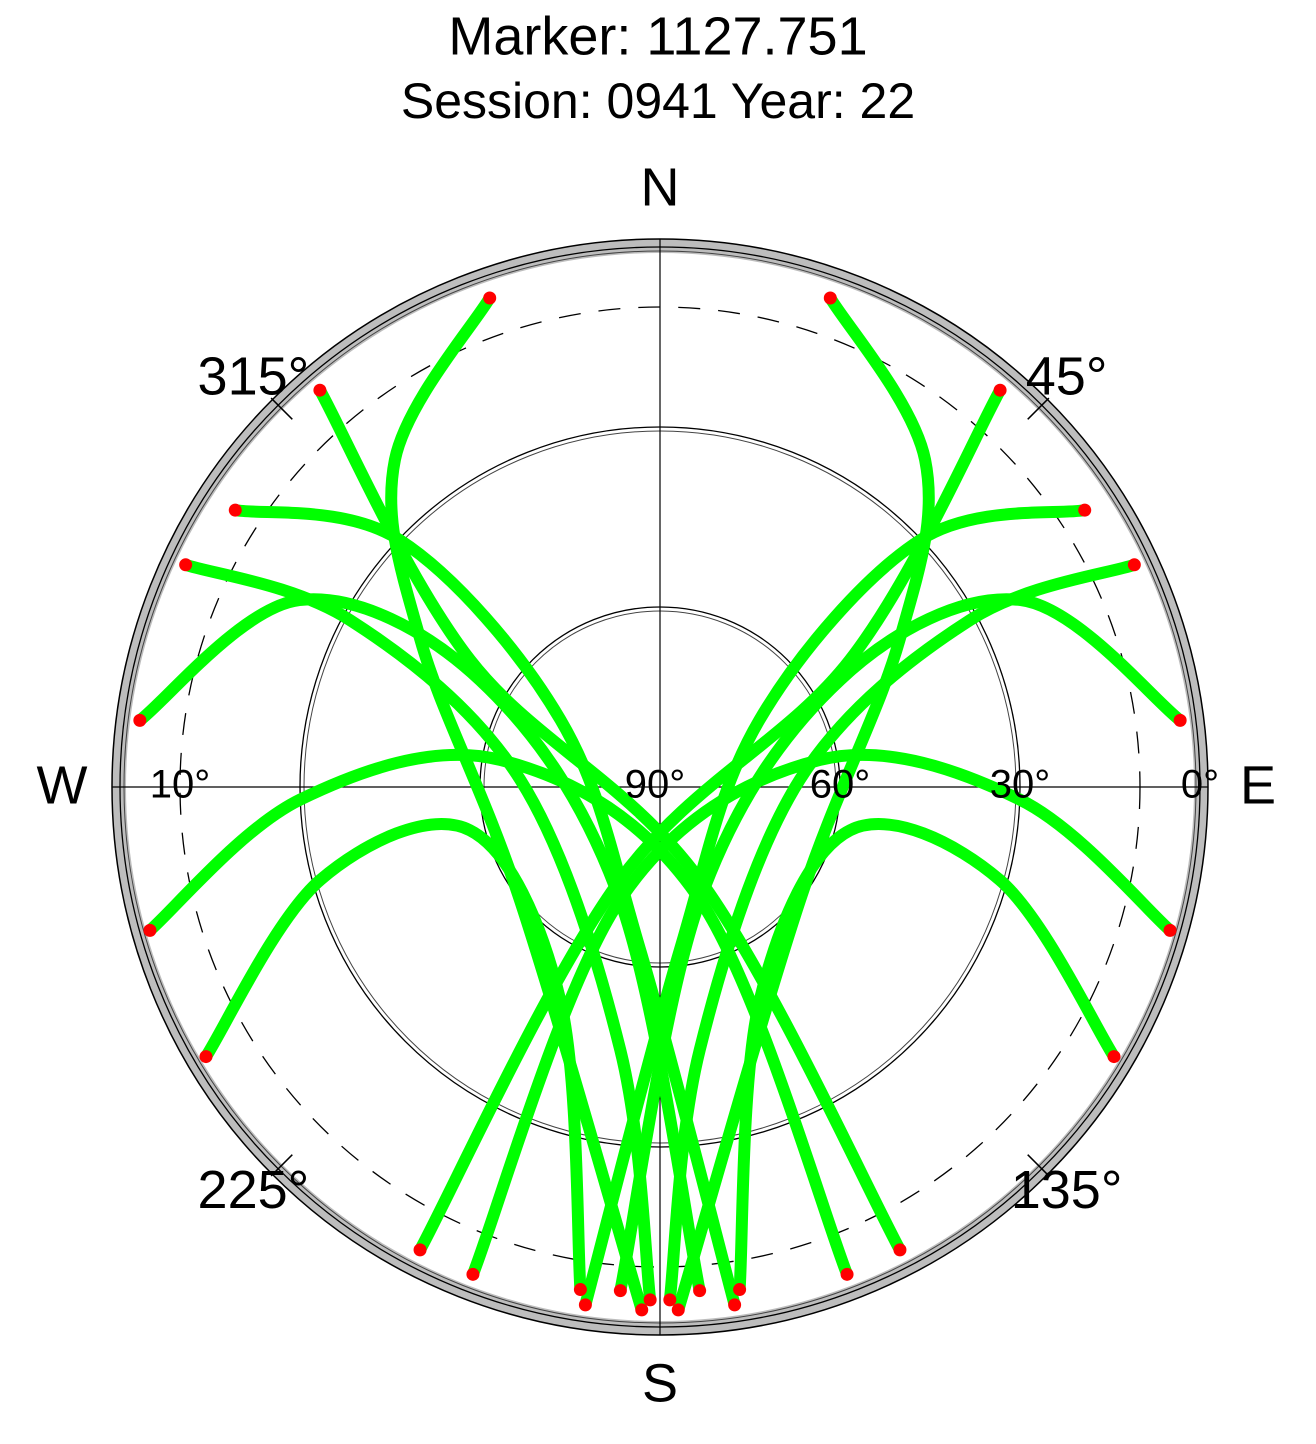  Describe the element at coordinates (254, 1190) in the screenshot. I see `azimuth-label: 225°` at that location.